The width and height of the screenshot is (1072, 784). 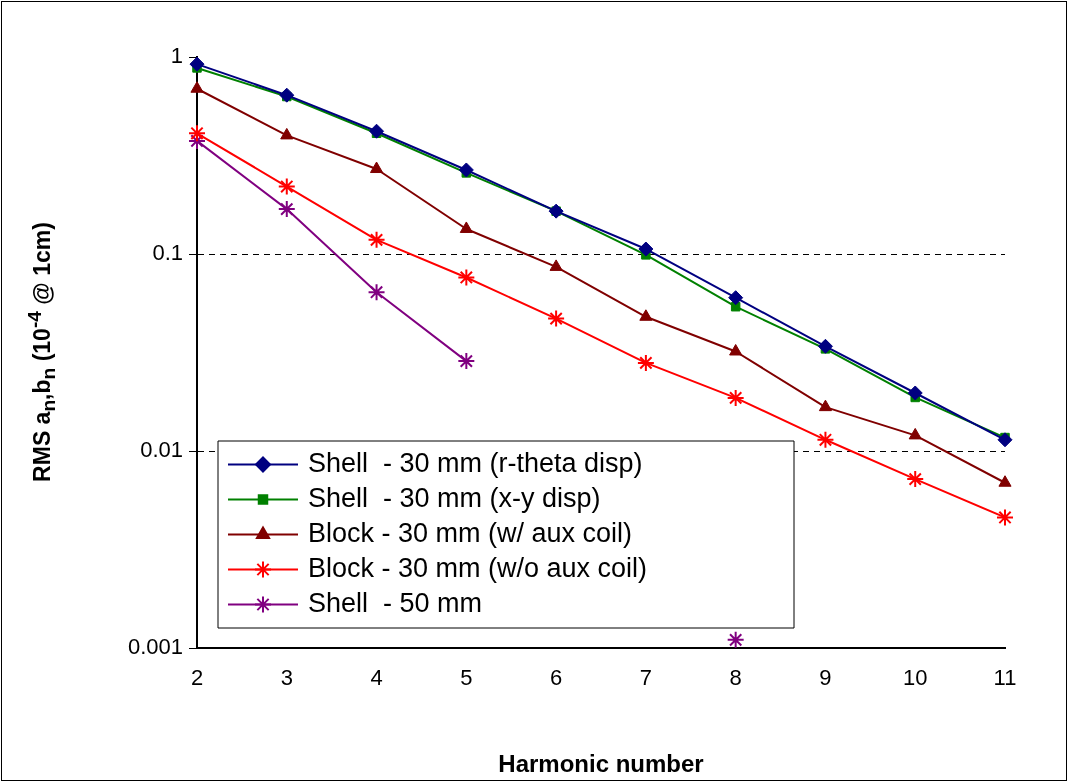 What do you see at coordinates (167, 253) in the screenshot?
I see `y-tick-label: 0.1` at bounding box center [167, 253].